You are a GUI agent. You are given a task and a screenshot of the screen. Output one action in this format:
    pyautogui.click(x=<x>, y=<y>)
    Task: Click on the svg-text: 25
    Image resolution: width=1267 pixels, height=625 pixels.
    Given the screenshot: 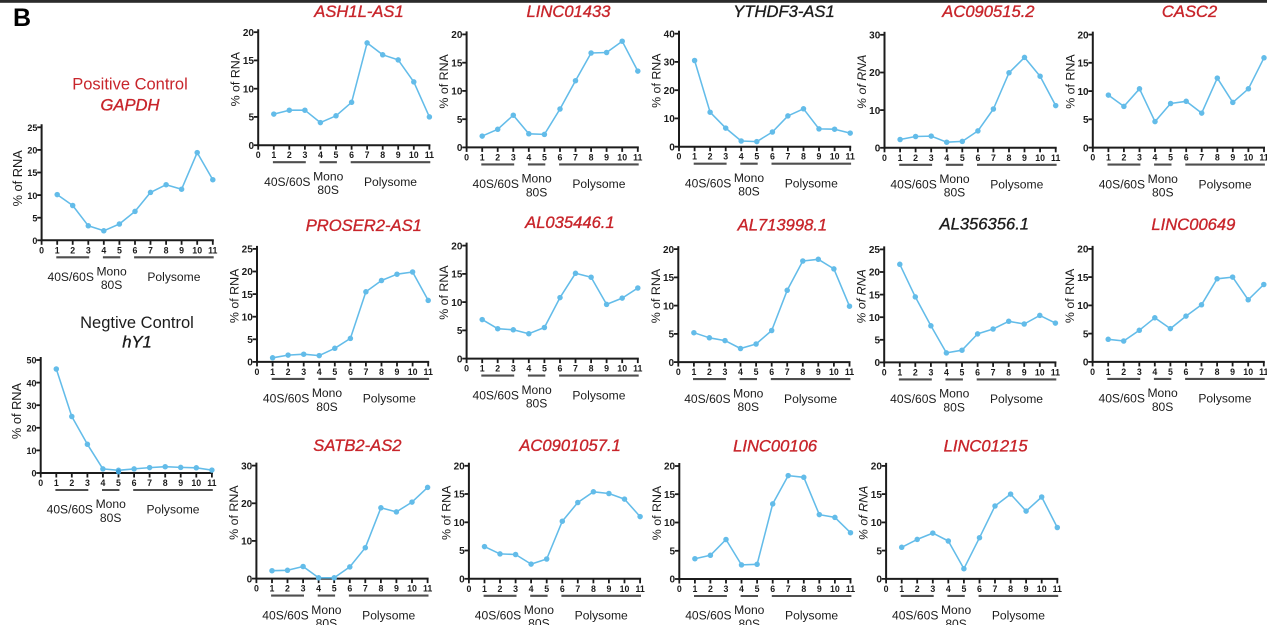 What is the action you would take?
    pyautogui.click(x=248, y=250)
    